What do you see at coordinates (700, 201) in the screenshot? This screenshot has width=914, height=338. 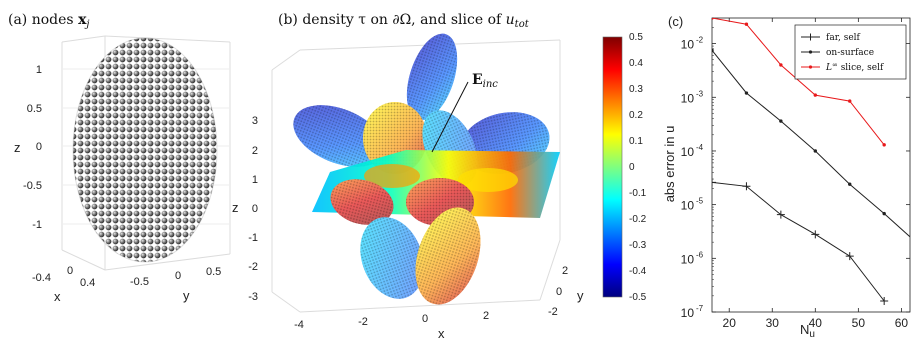 I see `y-tick-exponent: -5` at bounding box center [700, 201].